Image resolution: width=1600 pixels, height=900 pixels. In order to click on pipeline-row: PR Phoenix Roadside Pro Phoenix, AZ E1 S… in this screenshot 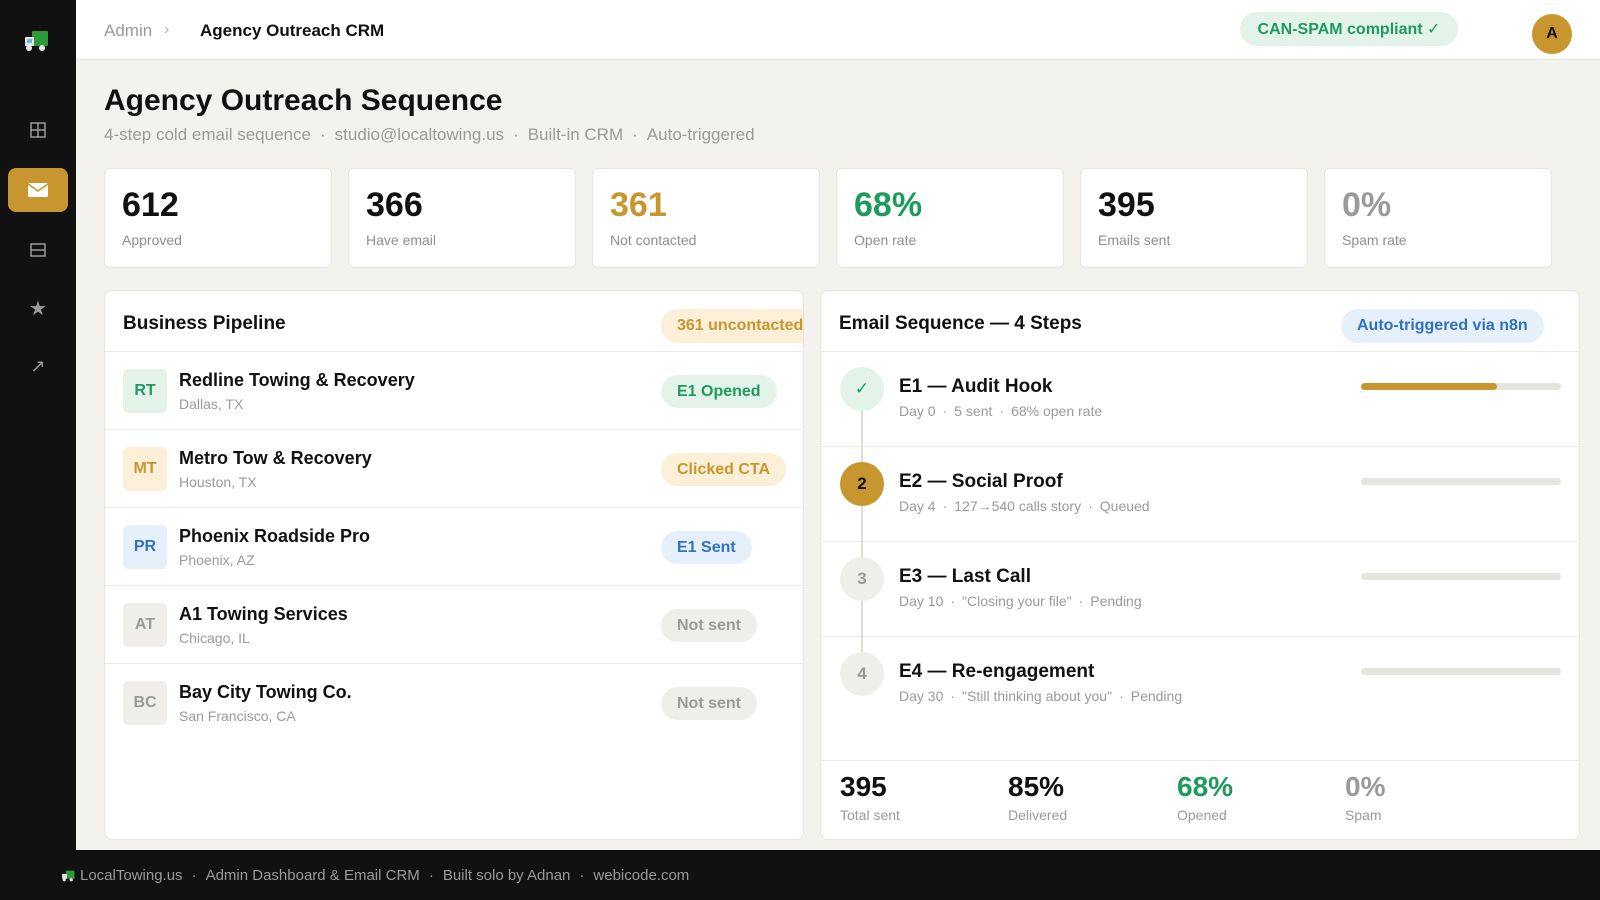, I will do `click(454, 547)`.